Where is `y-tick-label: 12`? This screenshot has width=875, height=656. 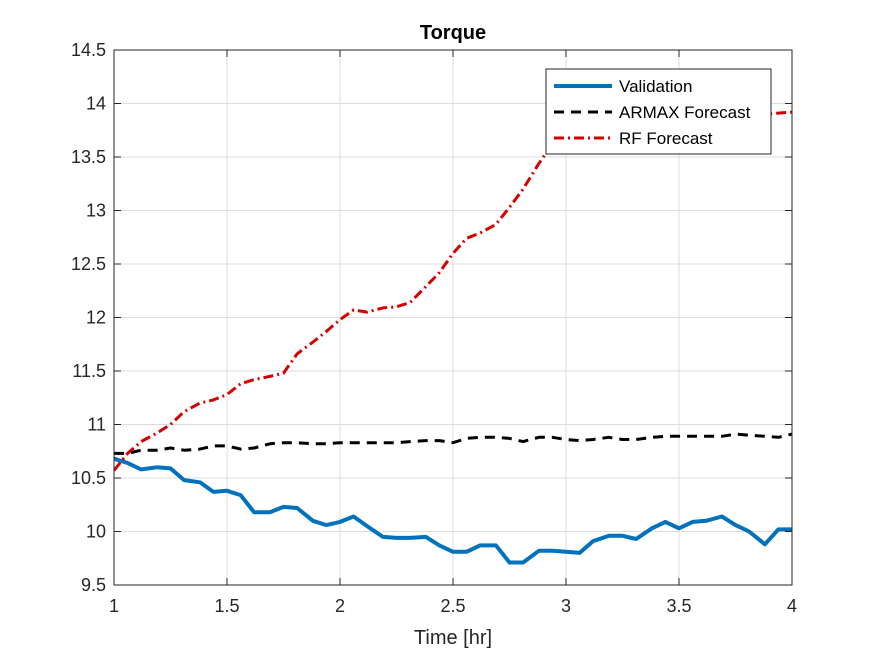
y-tick-label: 12 is located at coordinates (96, 318).